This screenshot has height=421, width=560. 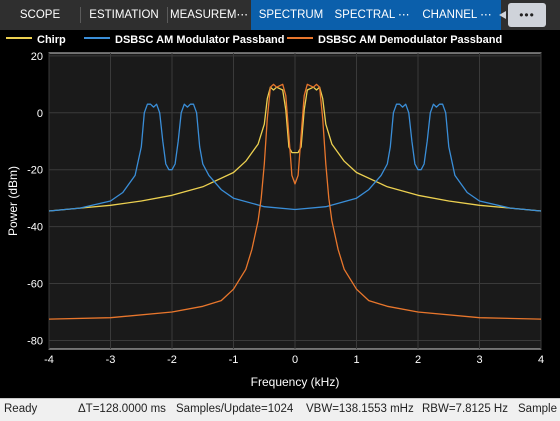 I want to click on y-tick-label: 0, so click(x=40, y=114).